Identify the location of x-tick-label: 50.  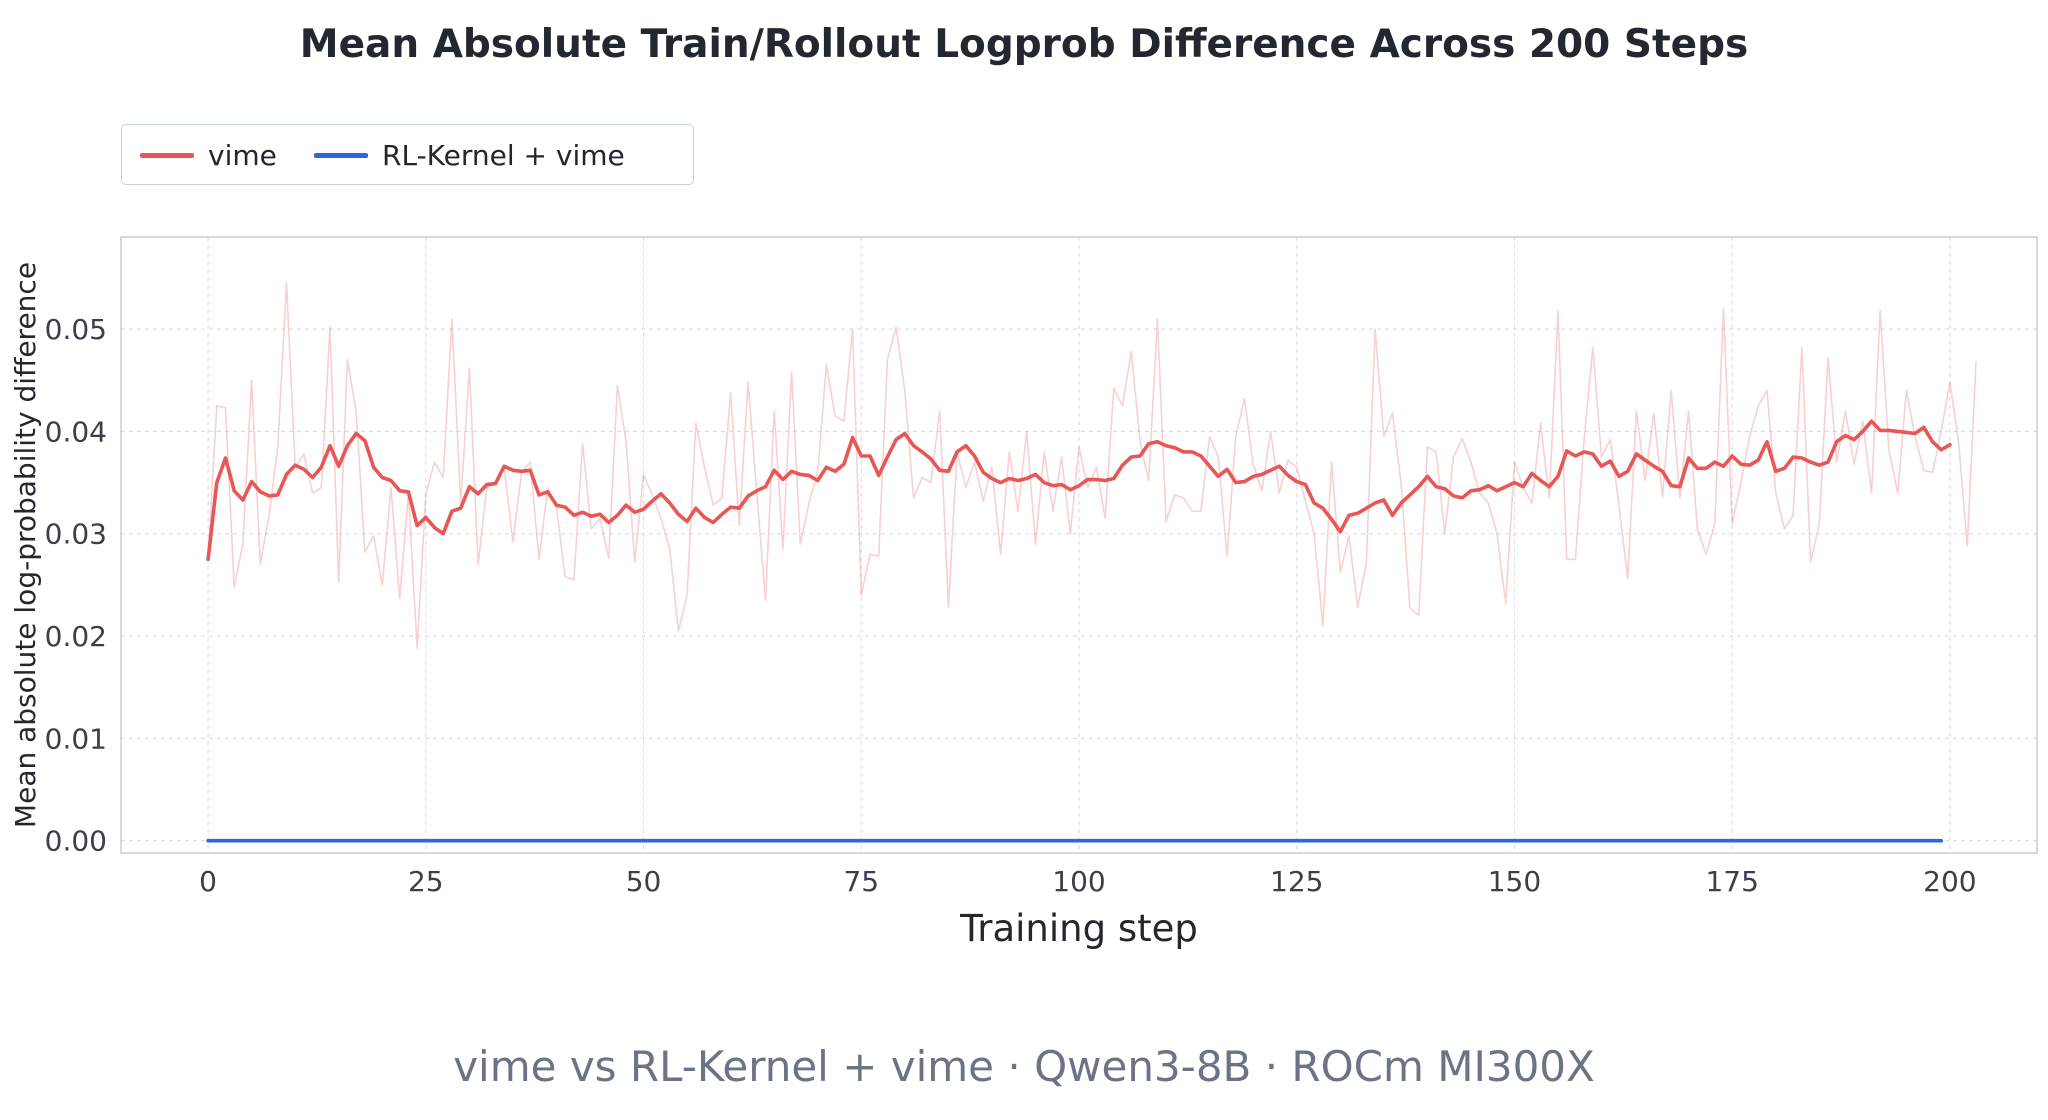
(644, 881).